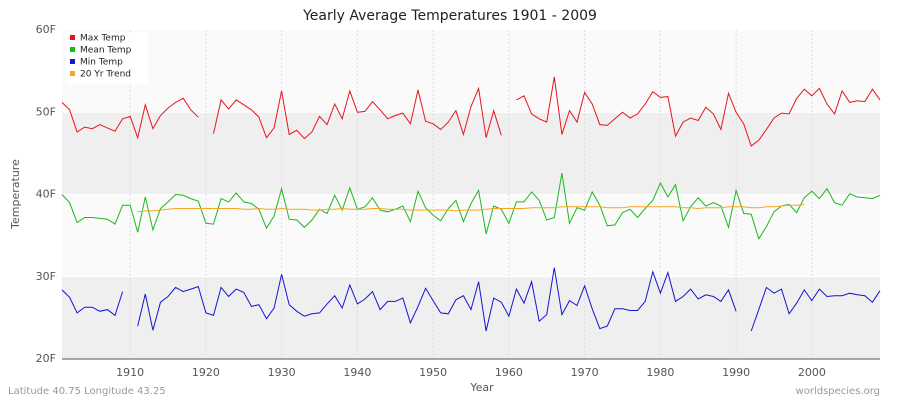 The width and height of the screenshot is (900, 400). I want to click on footer-right: worldspecies.org, so click(838, 391).